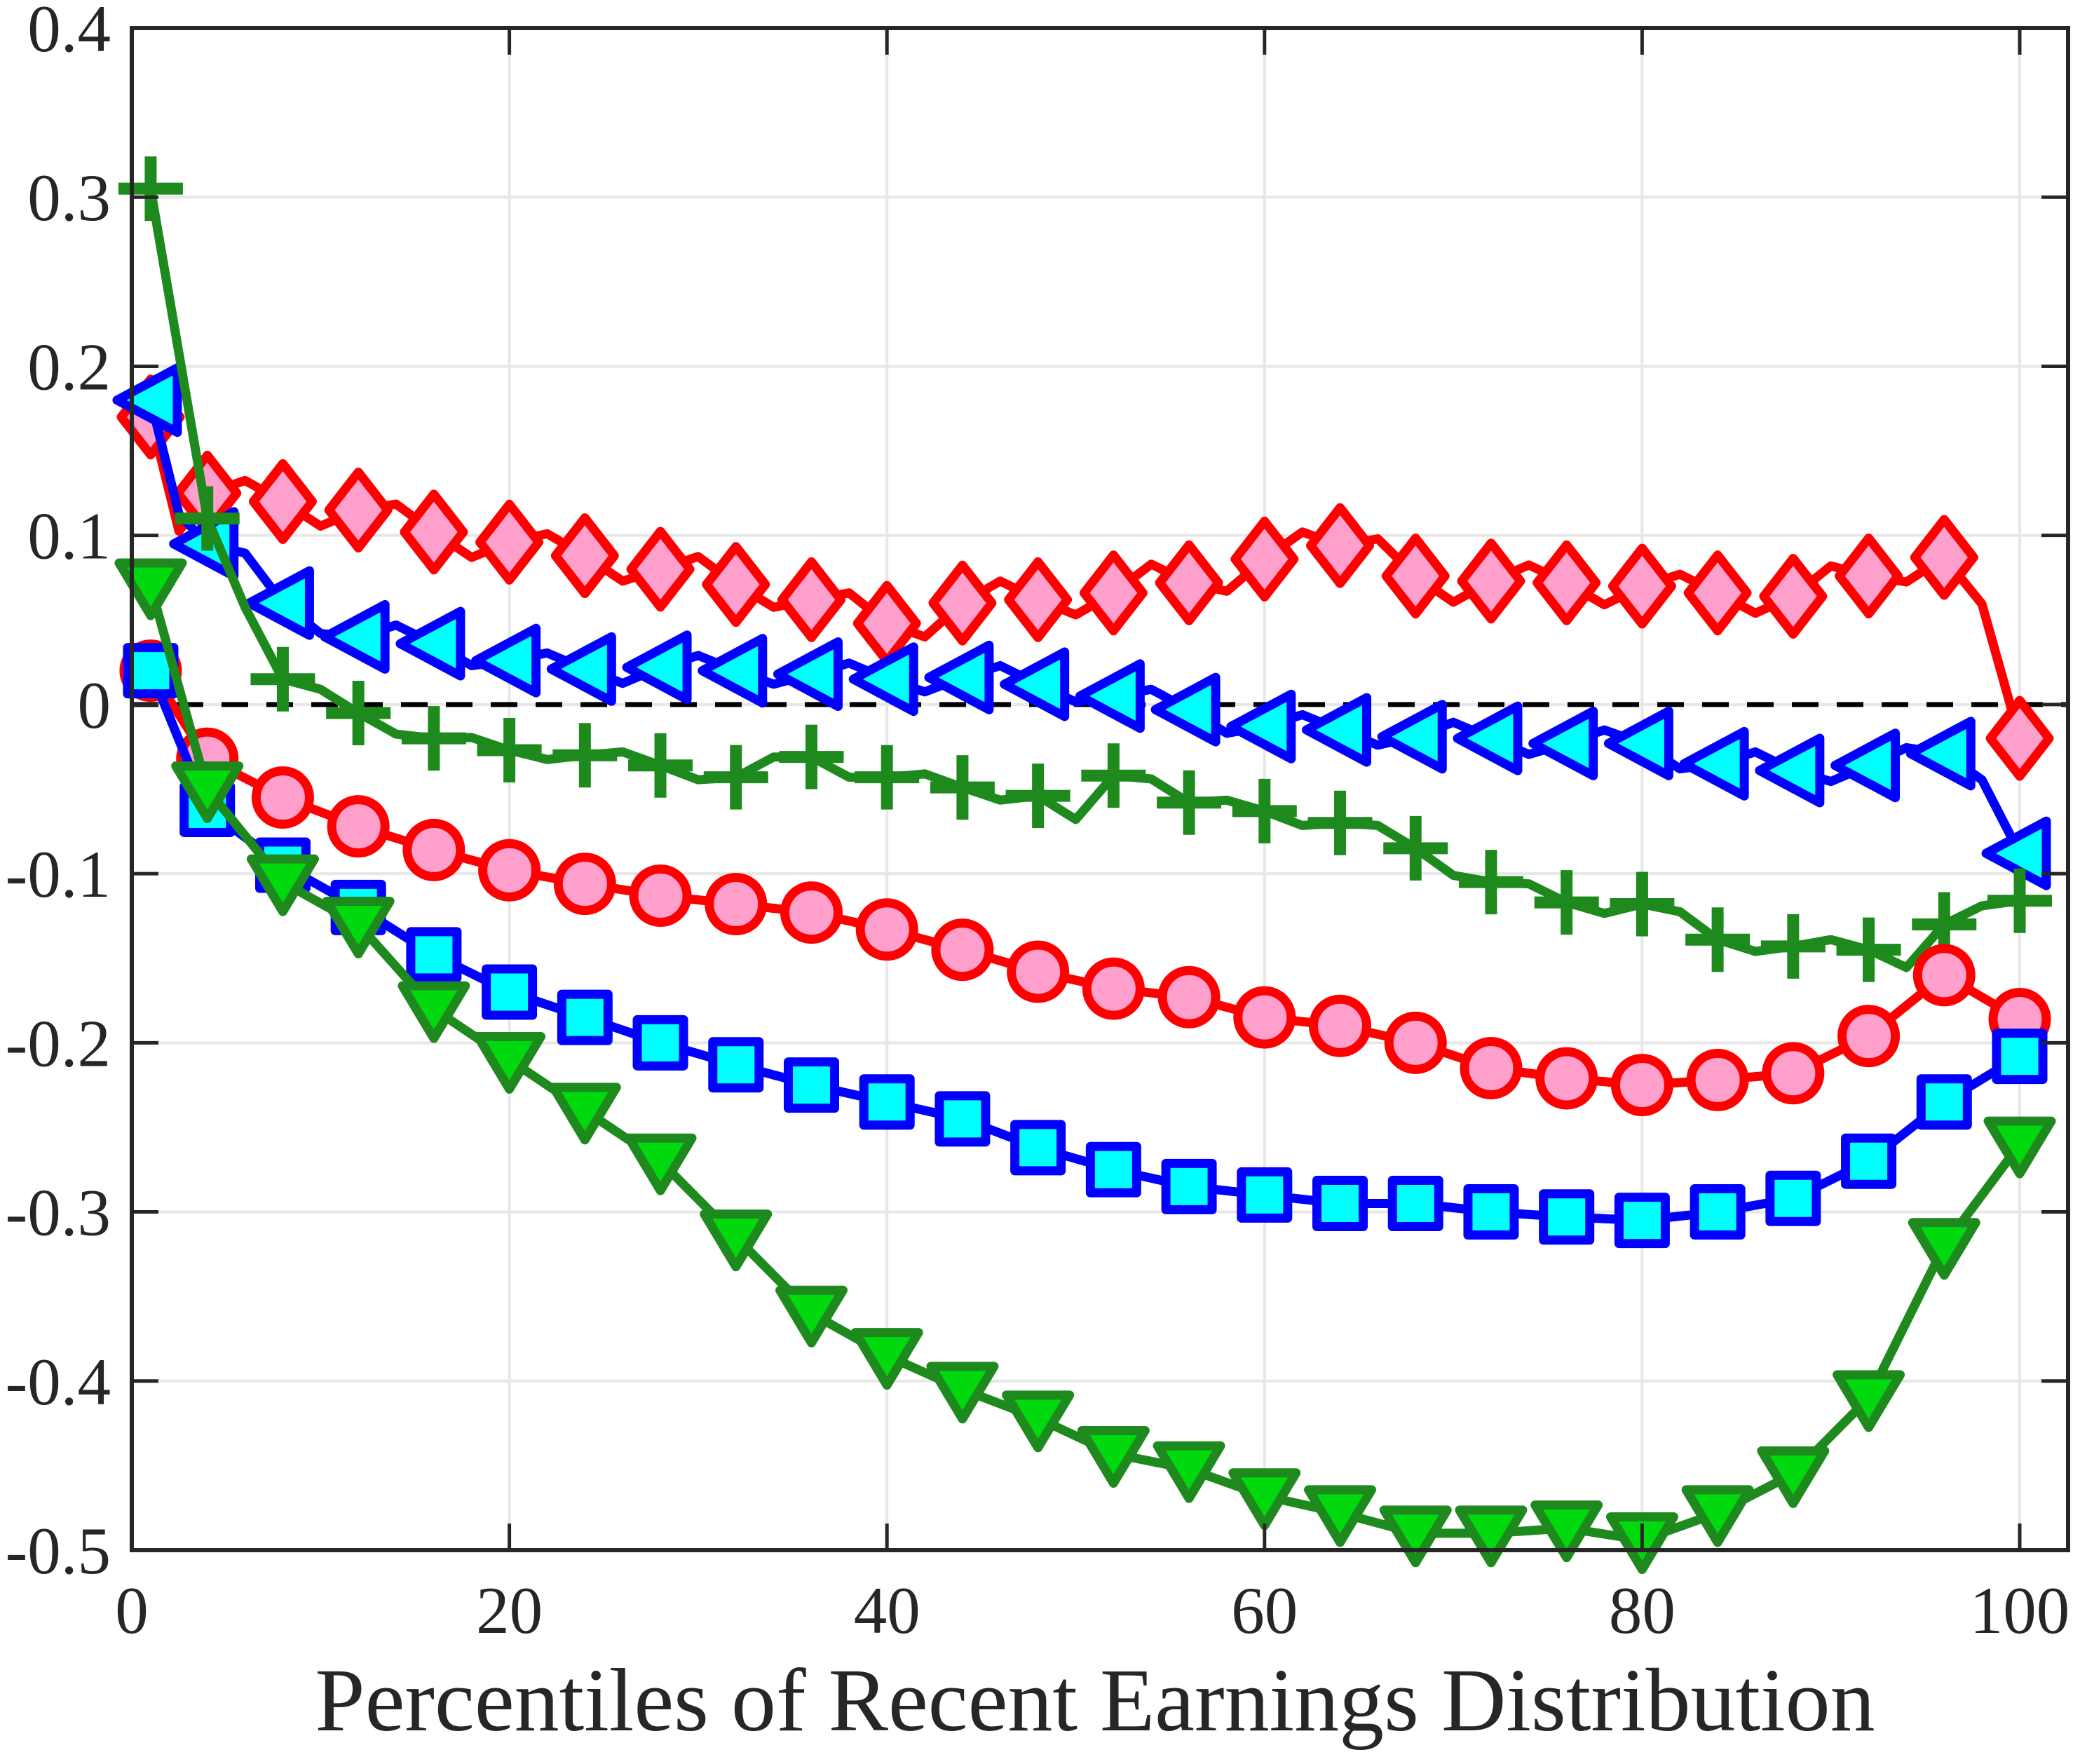  Describe the element at coordinates (58, 874) in the screenshot. I see `y-tick-label: -0.1` at that location.